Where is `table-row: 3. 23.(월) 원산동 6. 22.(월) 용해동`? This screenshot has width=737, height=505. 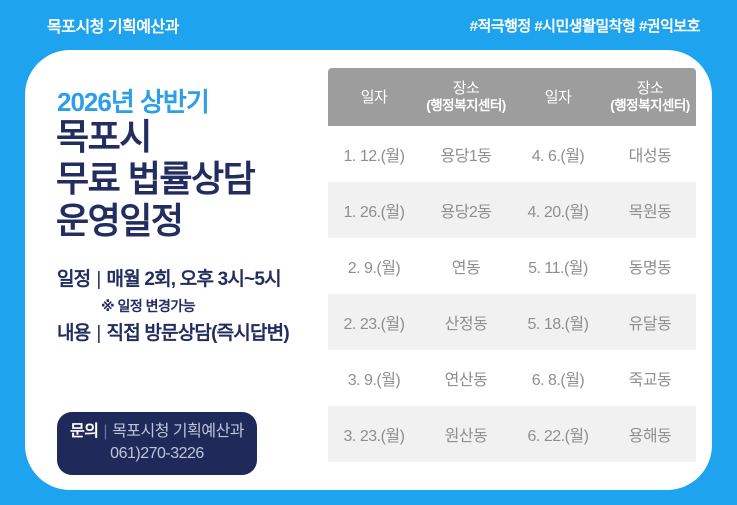 table-row: 3. 23.(월) 원산동 6. 22.(월) 용해동 is located at coordinates (512, 434).